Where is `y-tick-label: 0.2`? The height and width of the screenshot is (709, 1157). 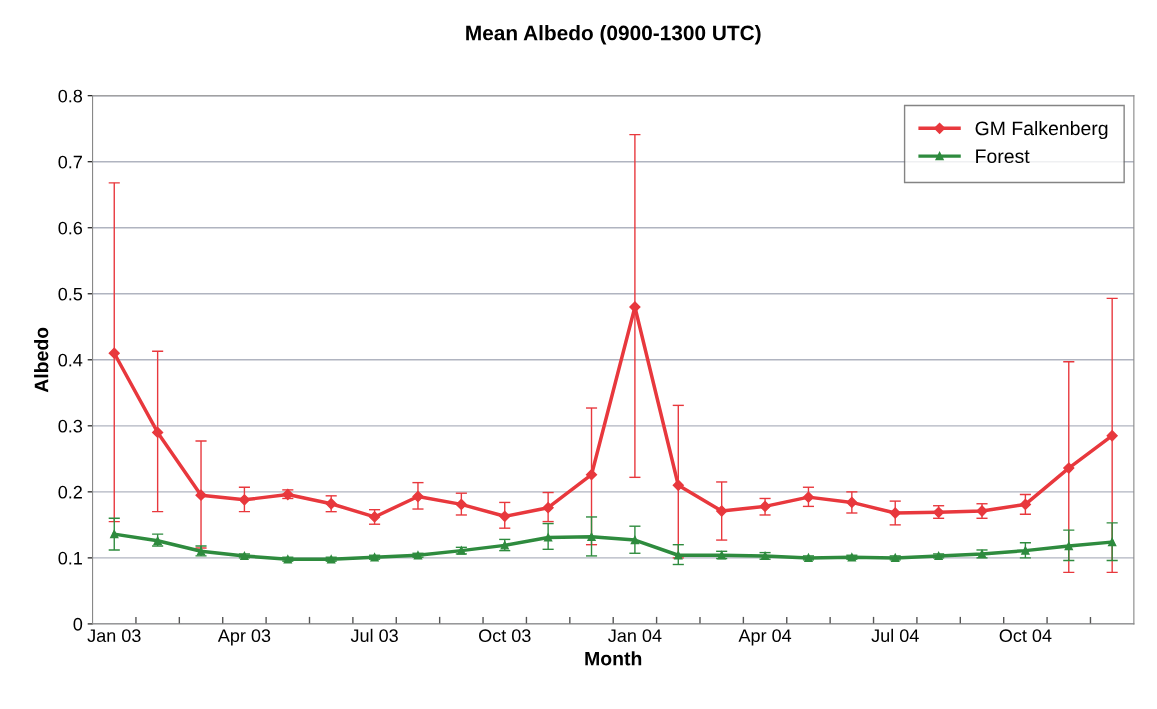 y-tick-label: 0.2 is located at coordinates (70, 492).